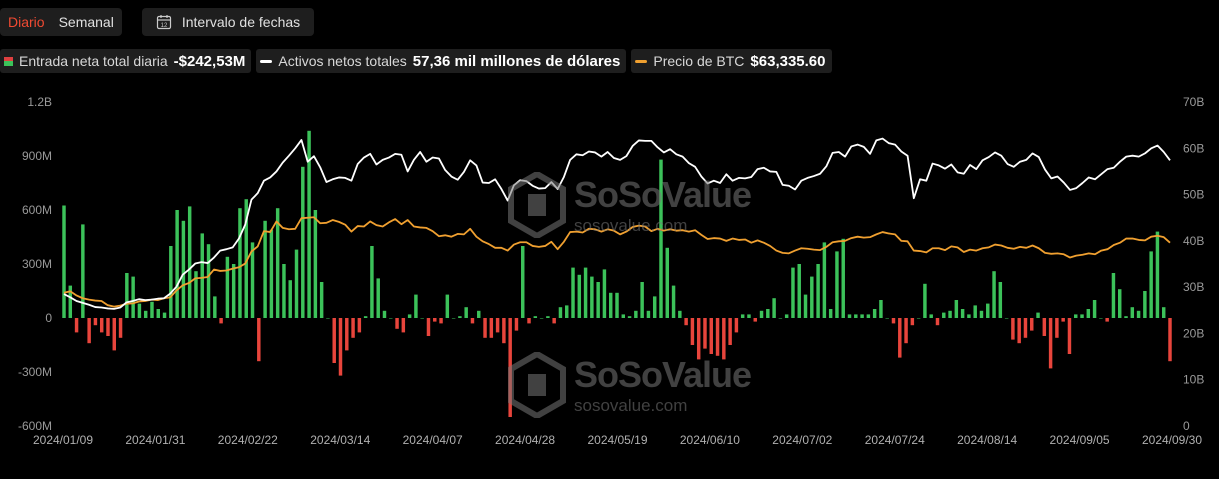 The width and height of the screenshot is (1219, 479). Describe the element at coordinates (93, 61) in the screenshot. I see `legend-inflow-label: Entrada neta total diaria` at that location.